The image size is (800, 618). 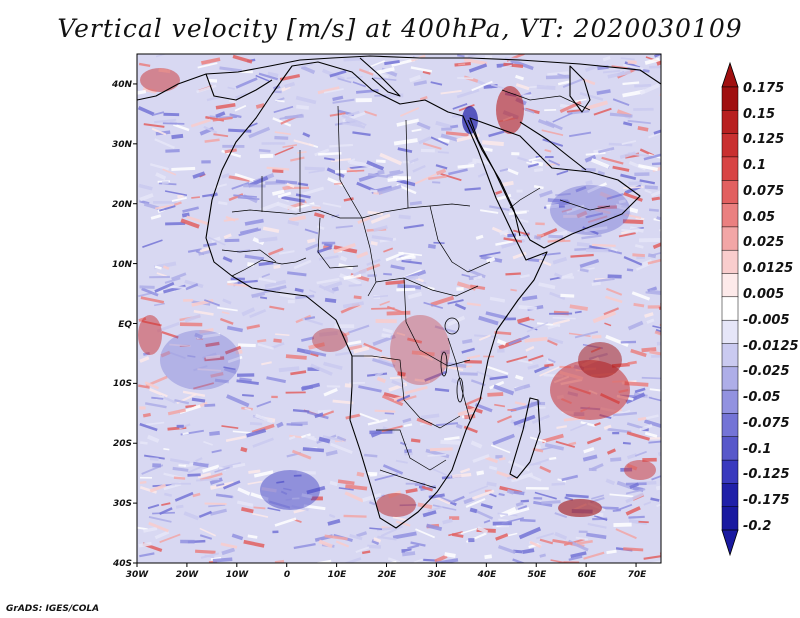 I want to click on colorbar-label: -0.075, so click(x=766, y=423).